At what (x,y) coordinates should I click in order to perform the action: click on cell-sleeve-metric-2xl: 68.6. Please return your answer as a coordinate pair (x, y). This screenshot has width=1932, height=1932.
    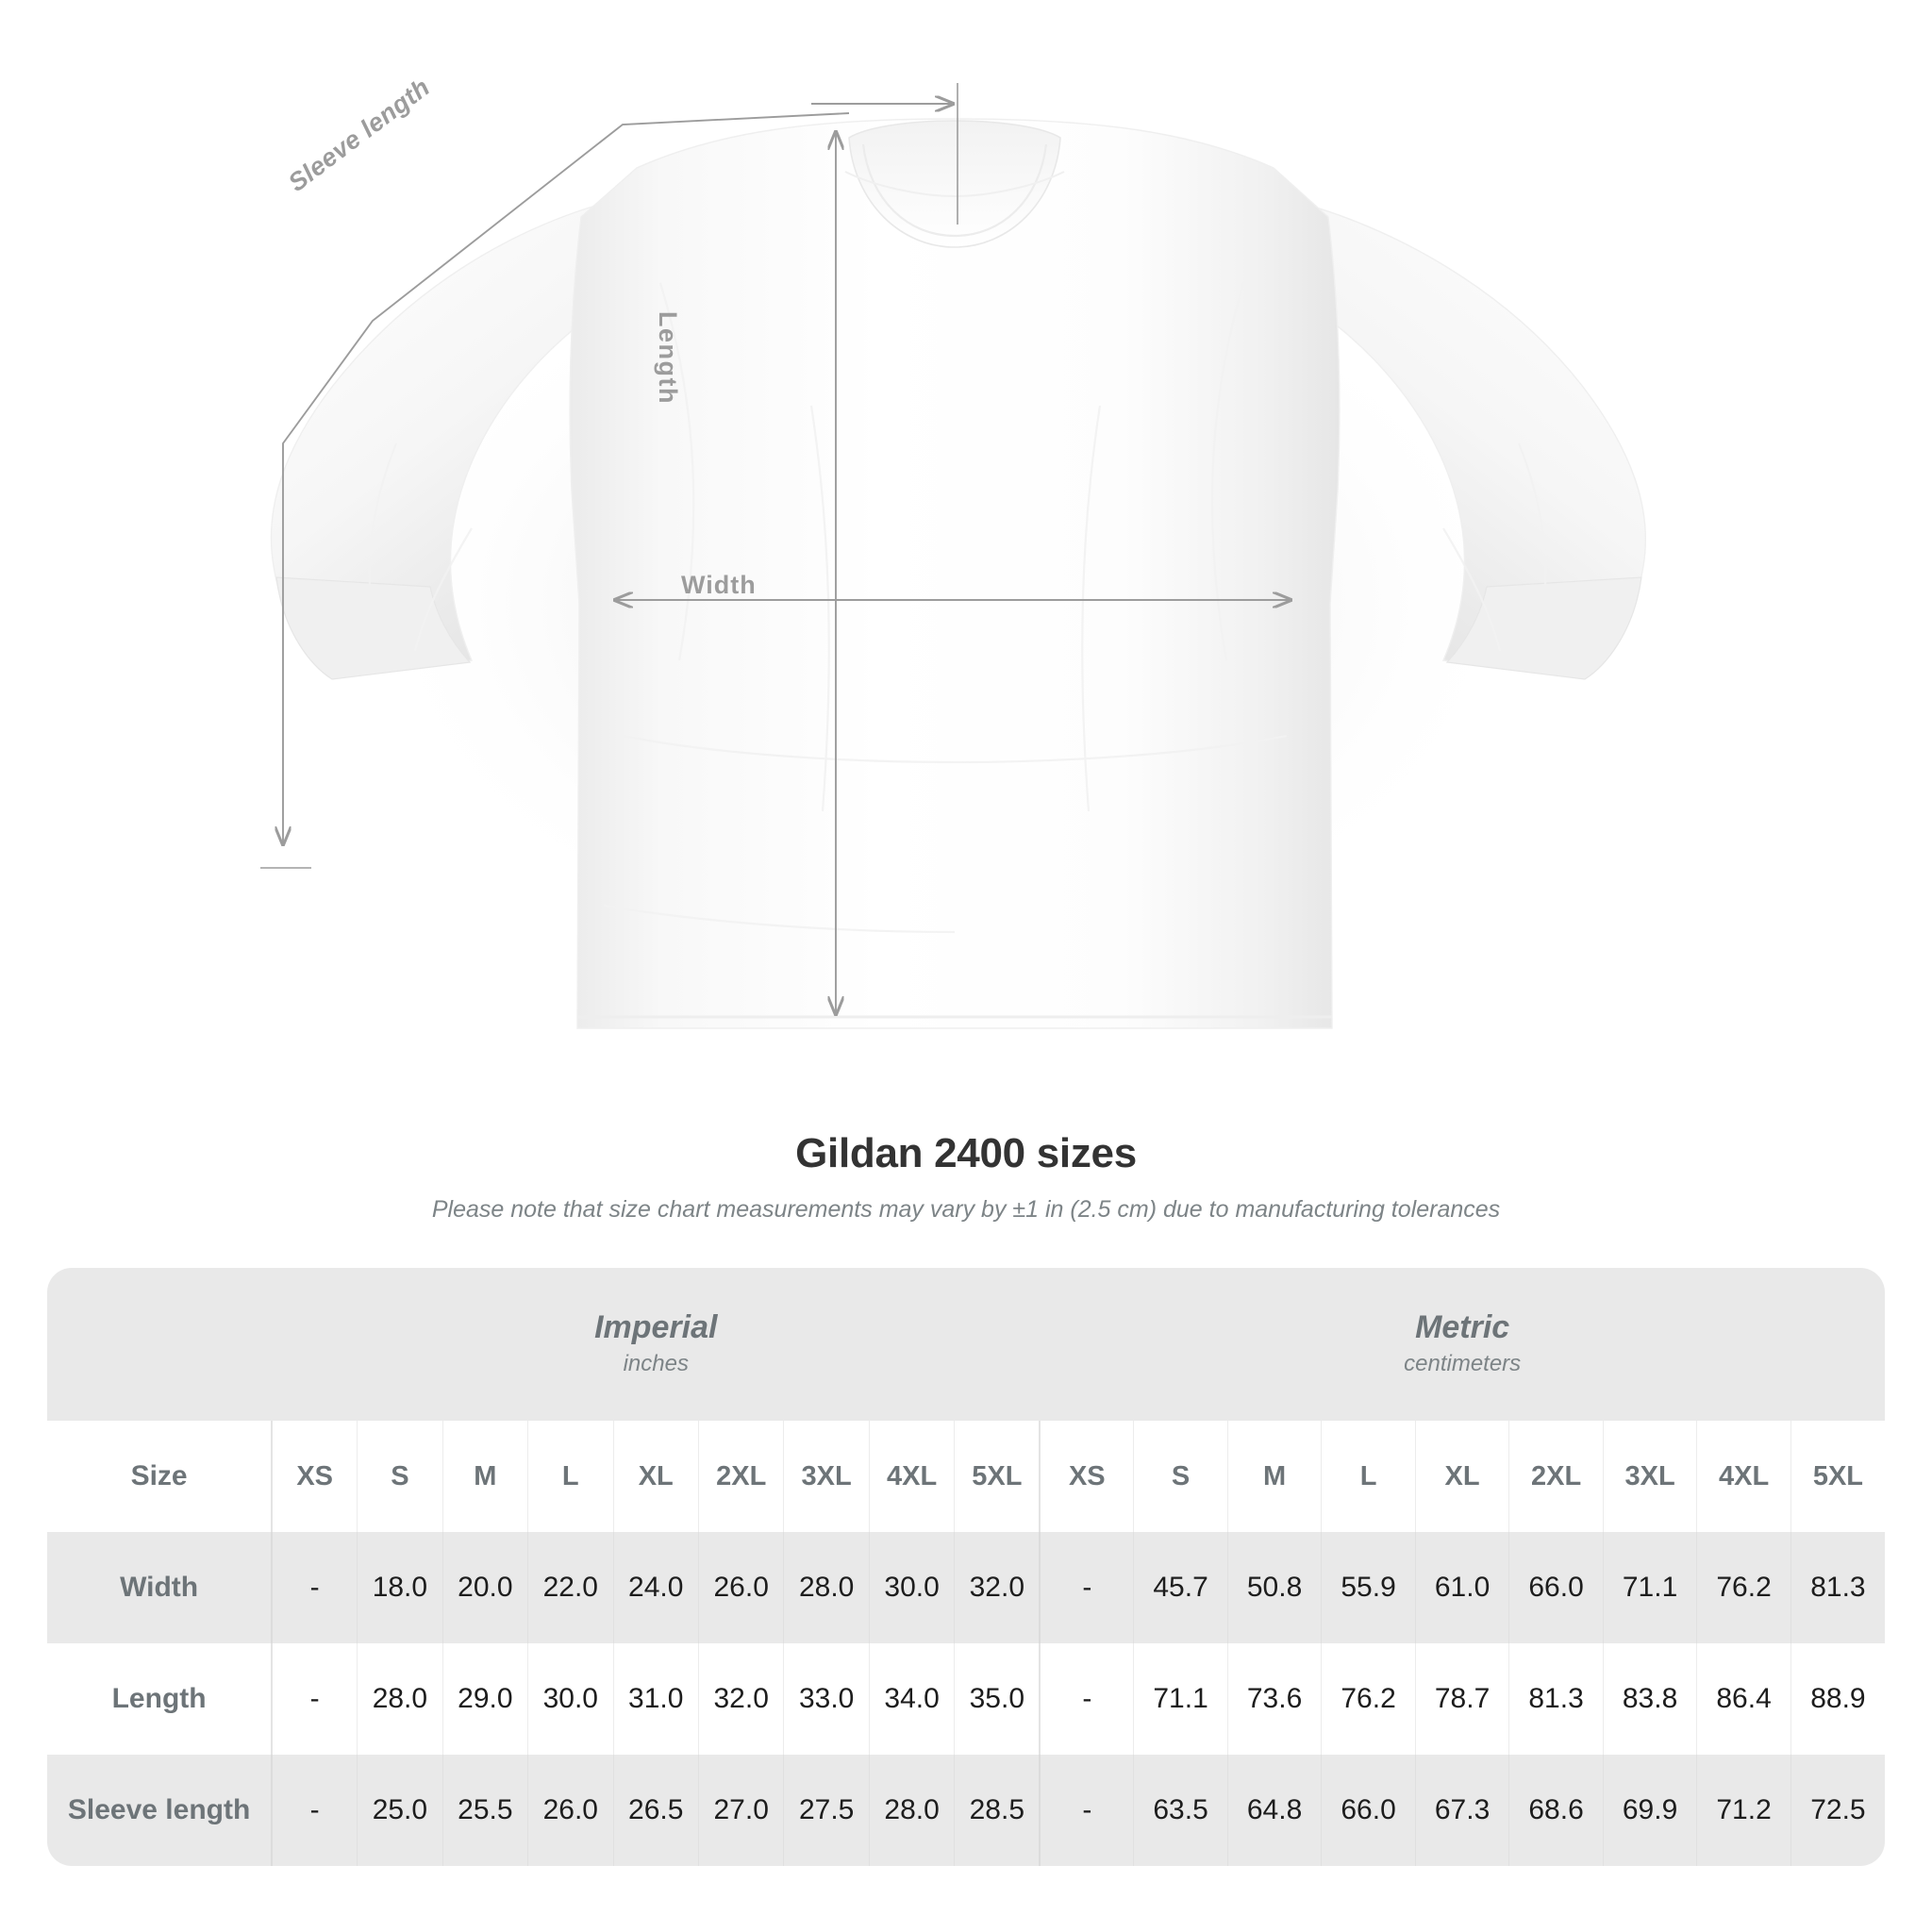
    Looking at the image, I should click on (1556, 1811).